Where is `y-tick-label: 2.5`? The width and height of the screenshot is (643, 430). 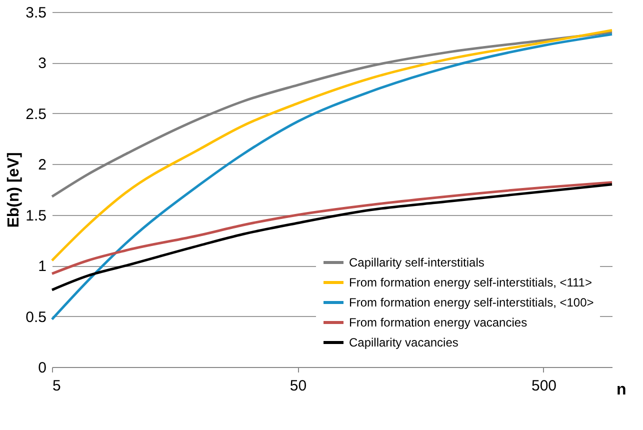
y-tick-label: 2.5 is located at coordinates (36, 114).